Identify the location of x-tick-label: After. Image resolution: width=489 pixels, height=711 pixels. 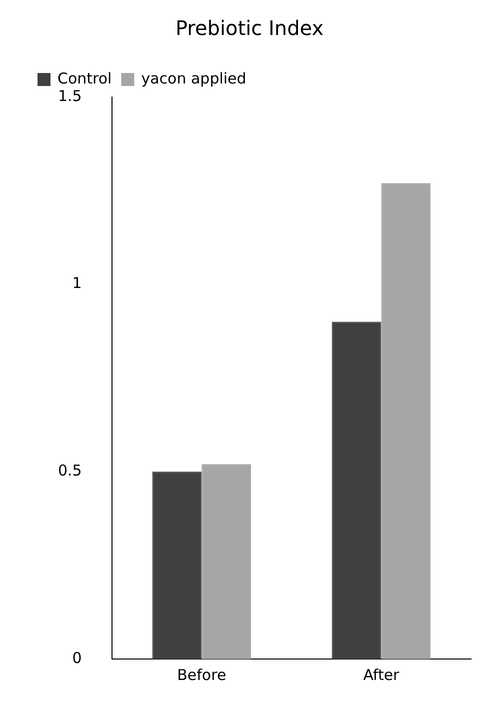
(381, 675).